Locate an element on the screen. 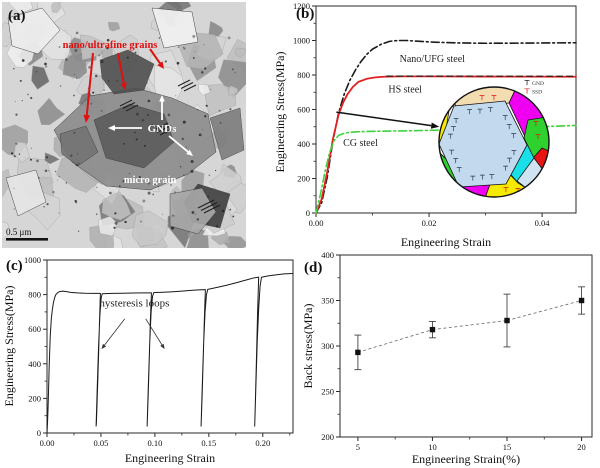  panel-a-label: (a) is located at coordinates (17, 16).